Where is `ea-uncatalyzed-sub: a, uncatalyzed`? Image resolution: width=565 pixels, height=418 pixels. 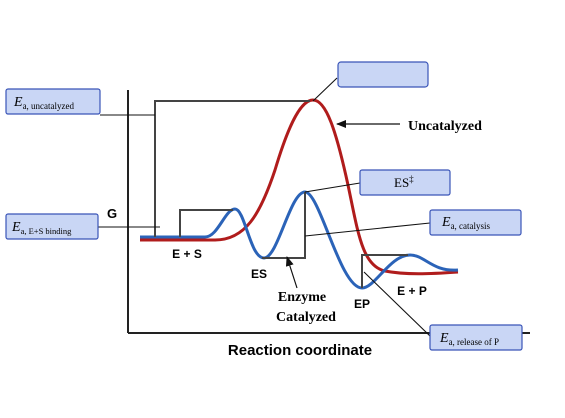 ea-uncatalyzed-sub: a, uncatalyzed is located at coordinates (49, 106).